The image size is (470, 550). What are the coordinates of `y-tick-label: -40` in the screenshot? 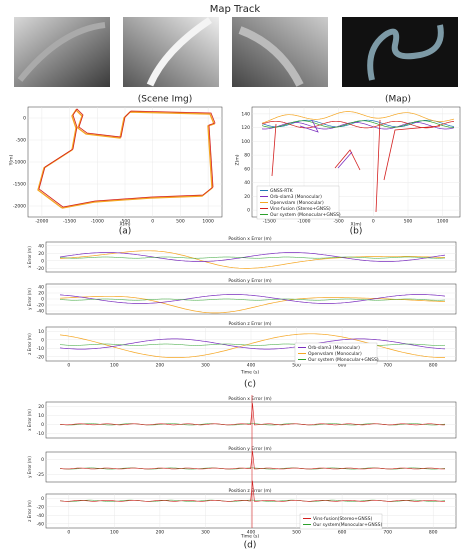 It's located at (40, 516).